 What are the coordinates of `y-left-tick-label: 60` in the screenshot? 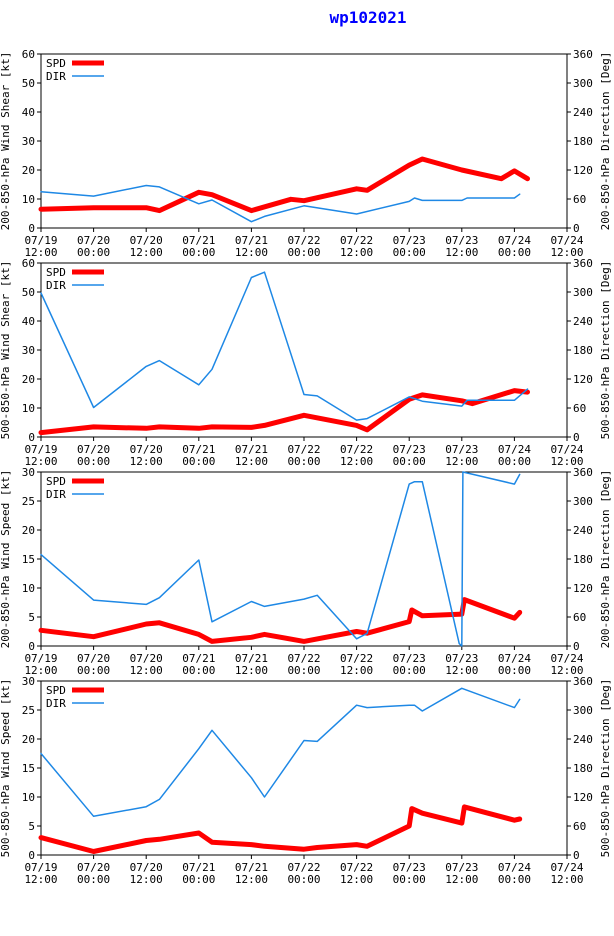 It's located at (28, 54).